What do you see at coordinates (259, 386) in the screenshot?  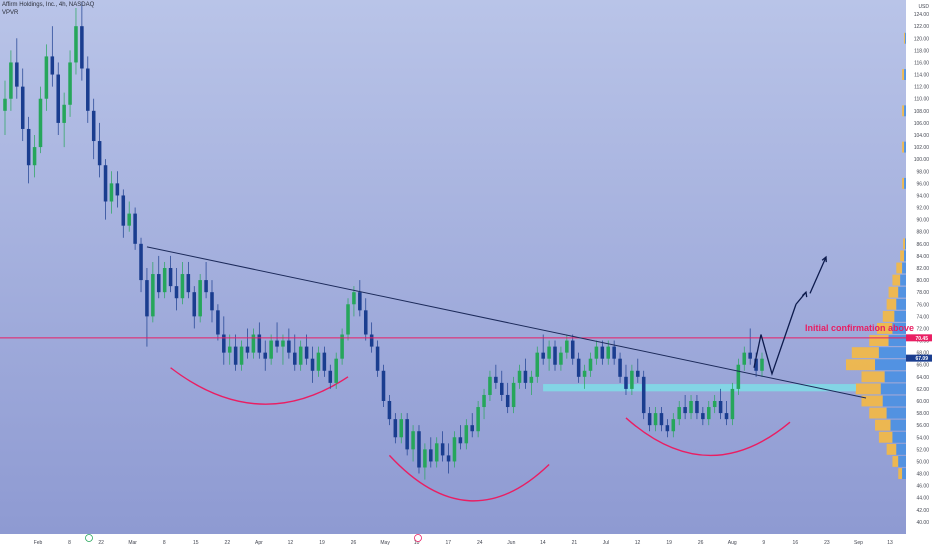 I see `left-shoulder-arc` at bounding box center [259, 386].